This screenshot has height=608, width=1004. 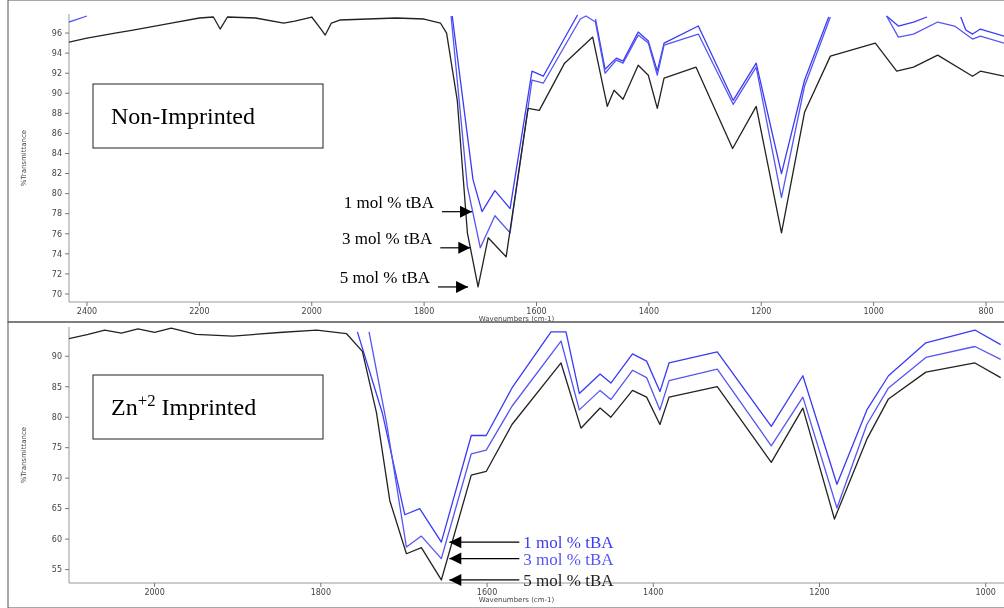 I want to click on x-tick-label: 800, so click(x=986, y=311).